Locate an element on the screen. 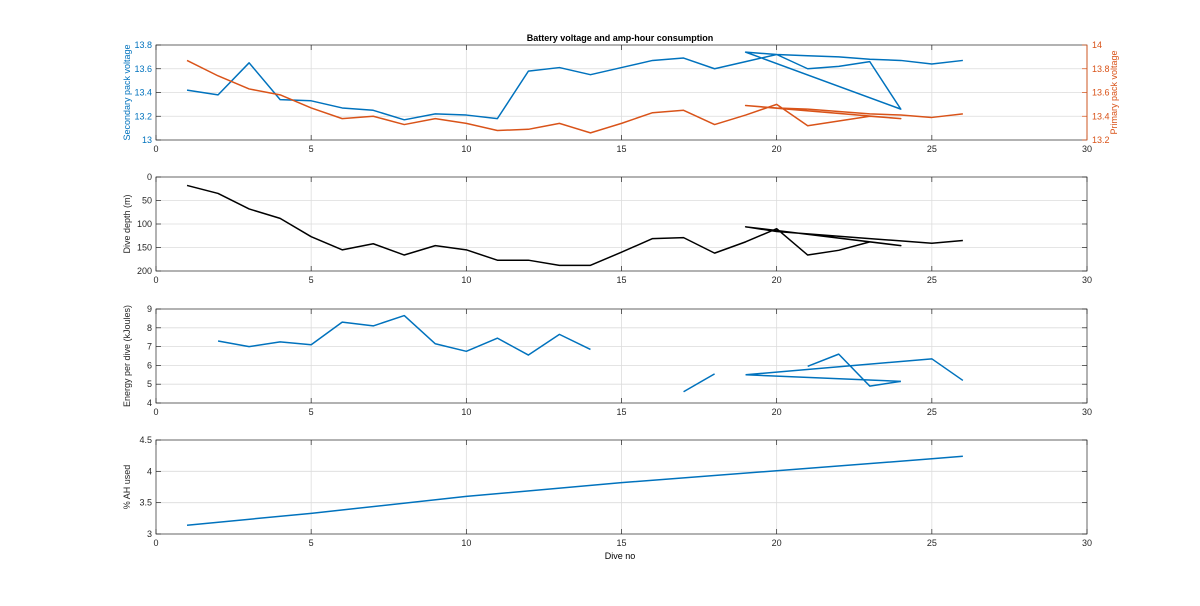  y-tick-label: 13 is located at coordinates (147, 140).